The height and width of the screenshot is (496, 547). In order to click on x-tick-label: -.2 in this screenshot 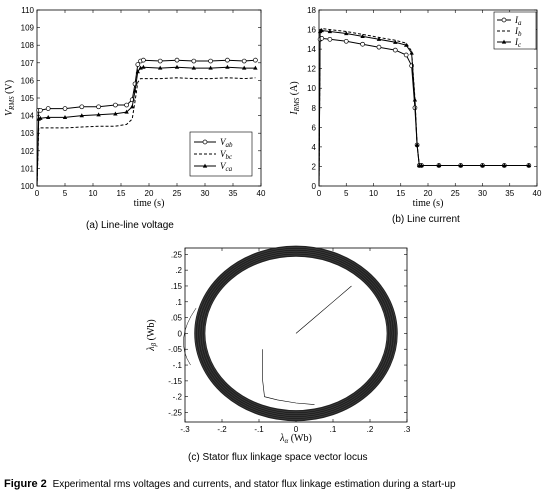, I will do `click(222, 429)`.